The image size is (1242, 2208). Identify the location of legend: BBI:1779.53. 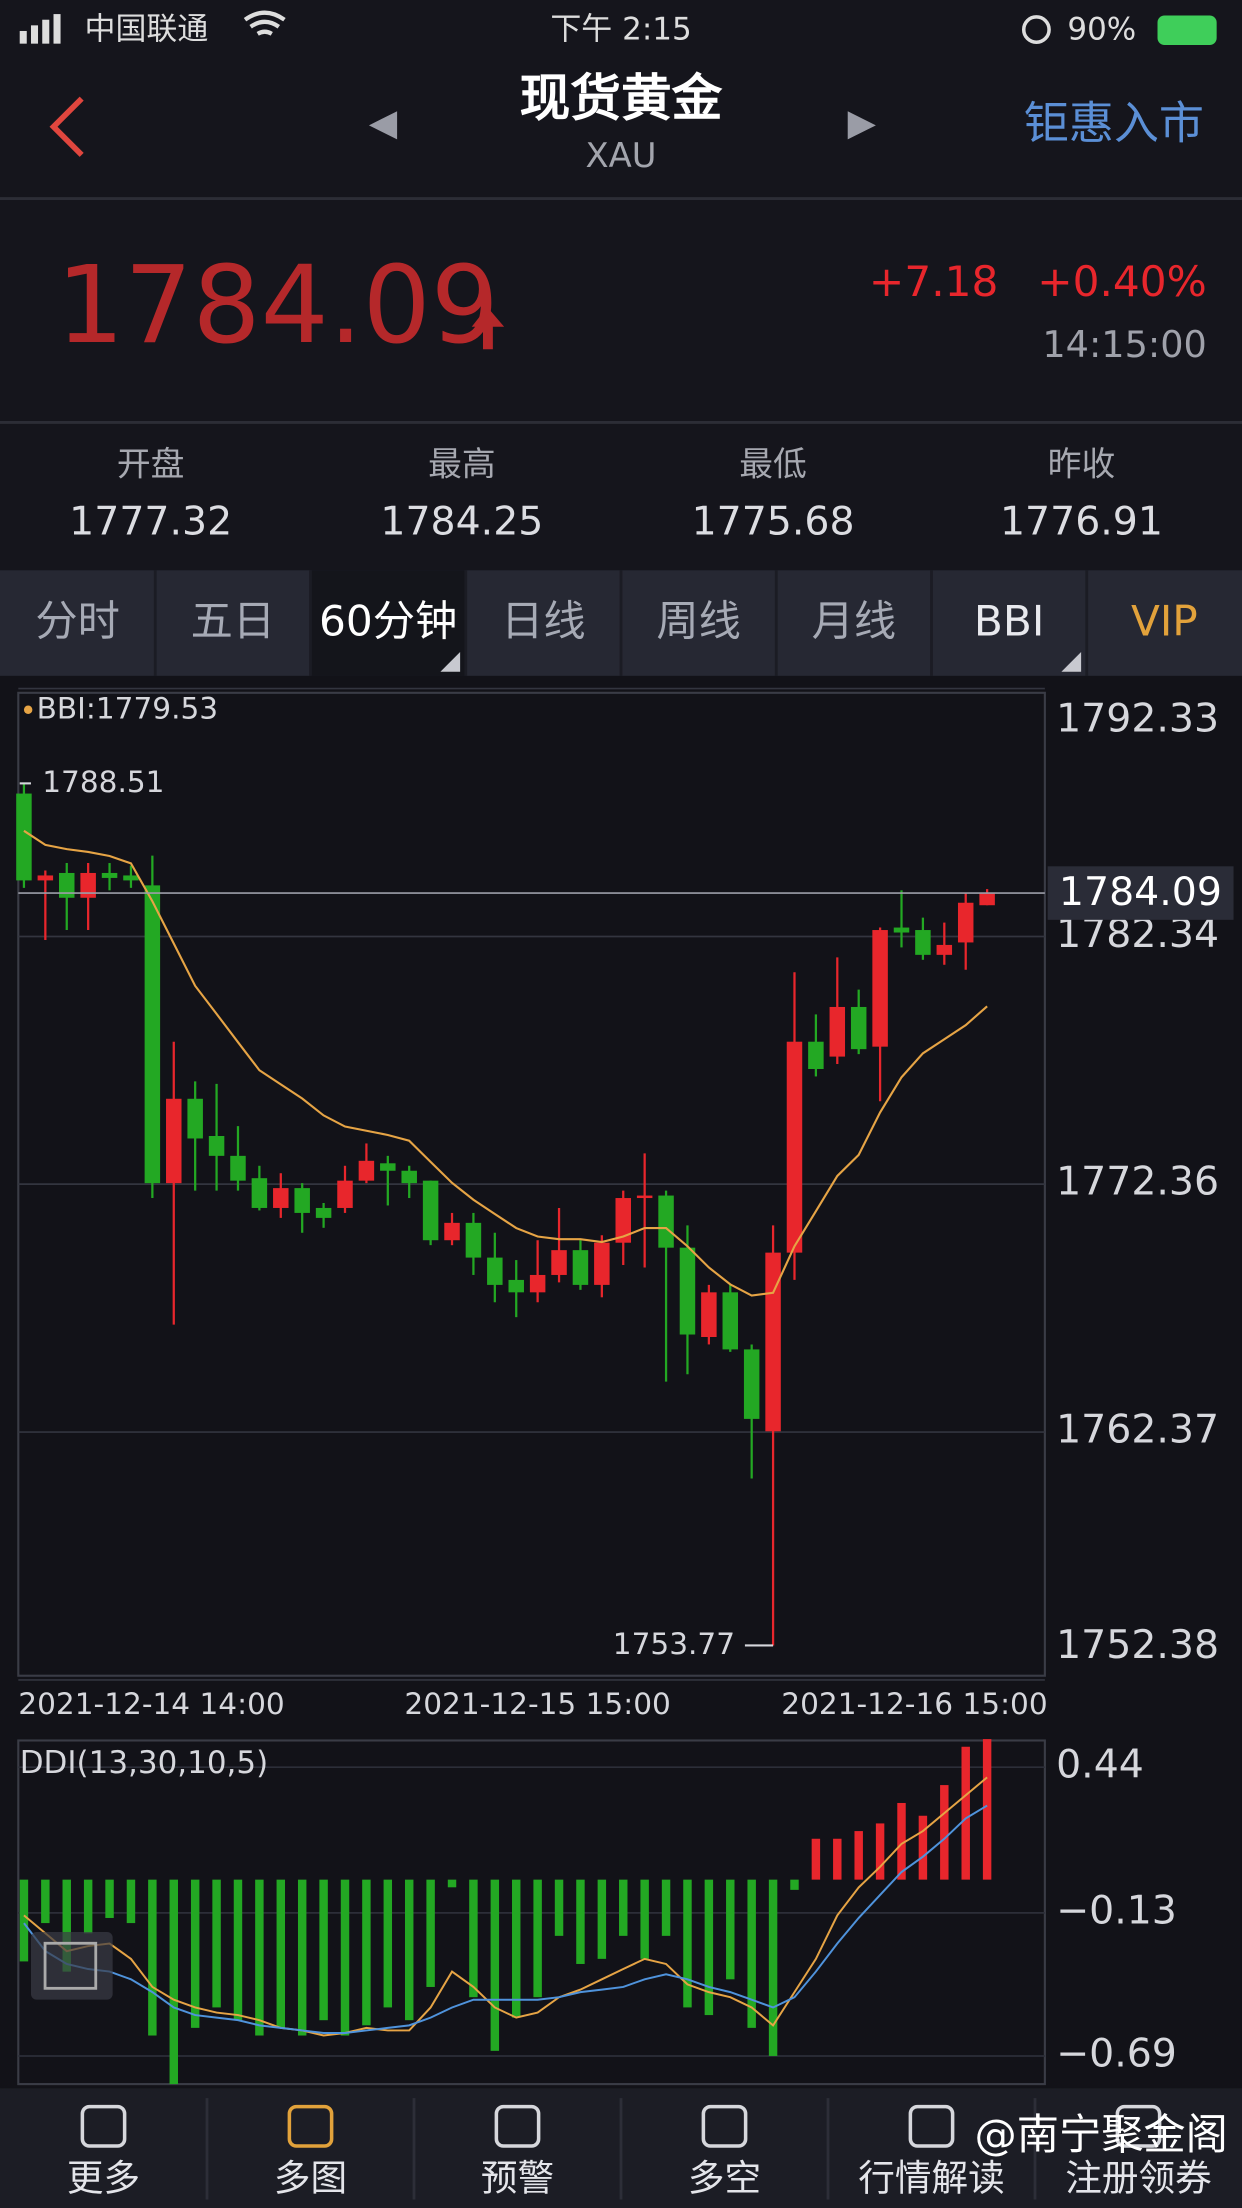
(127, 708).